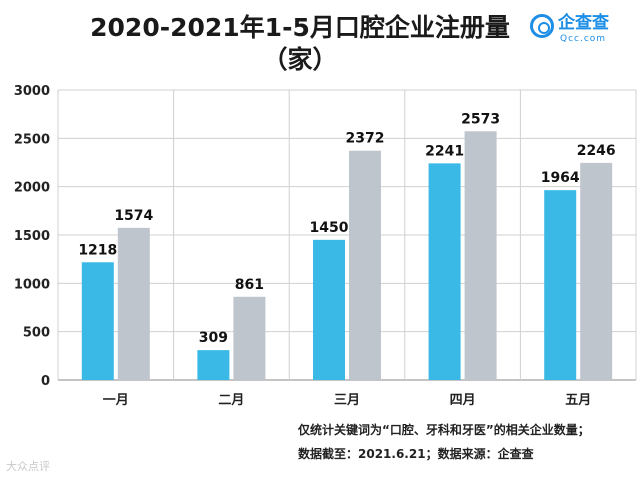 The image size is (640, 480). Describe the element at coordinates (32, 284) in the screenshot. I see `y-tick-label: 1000` at that location.